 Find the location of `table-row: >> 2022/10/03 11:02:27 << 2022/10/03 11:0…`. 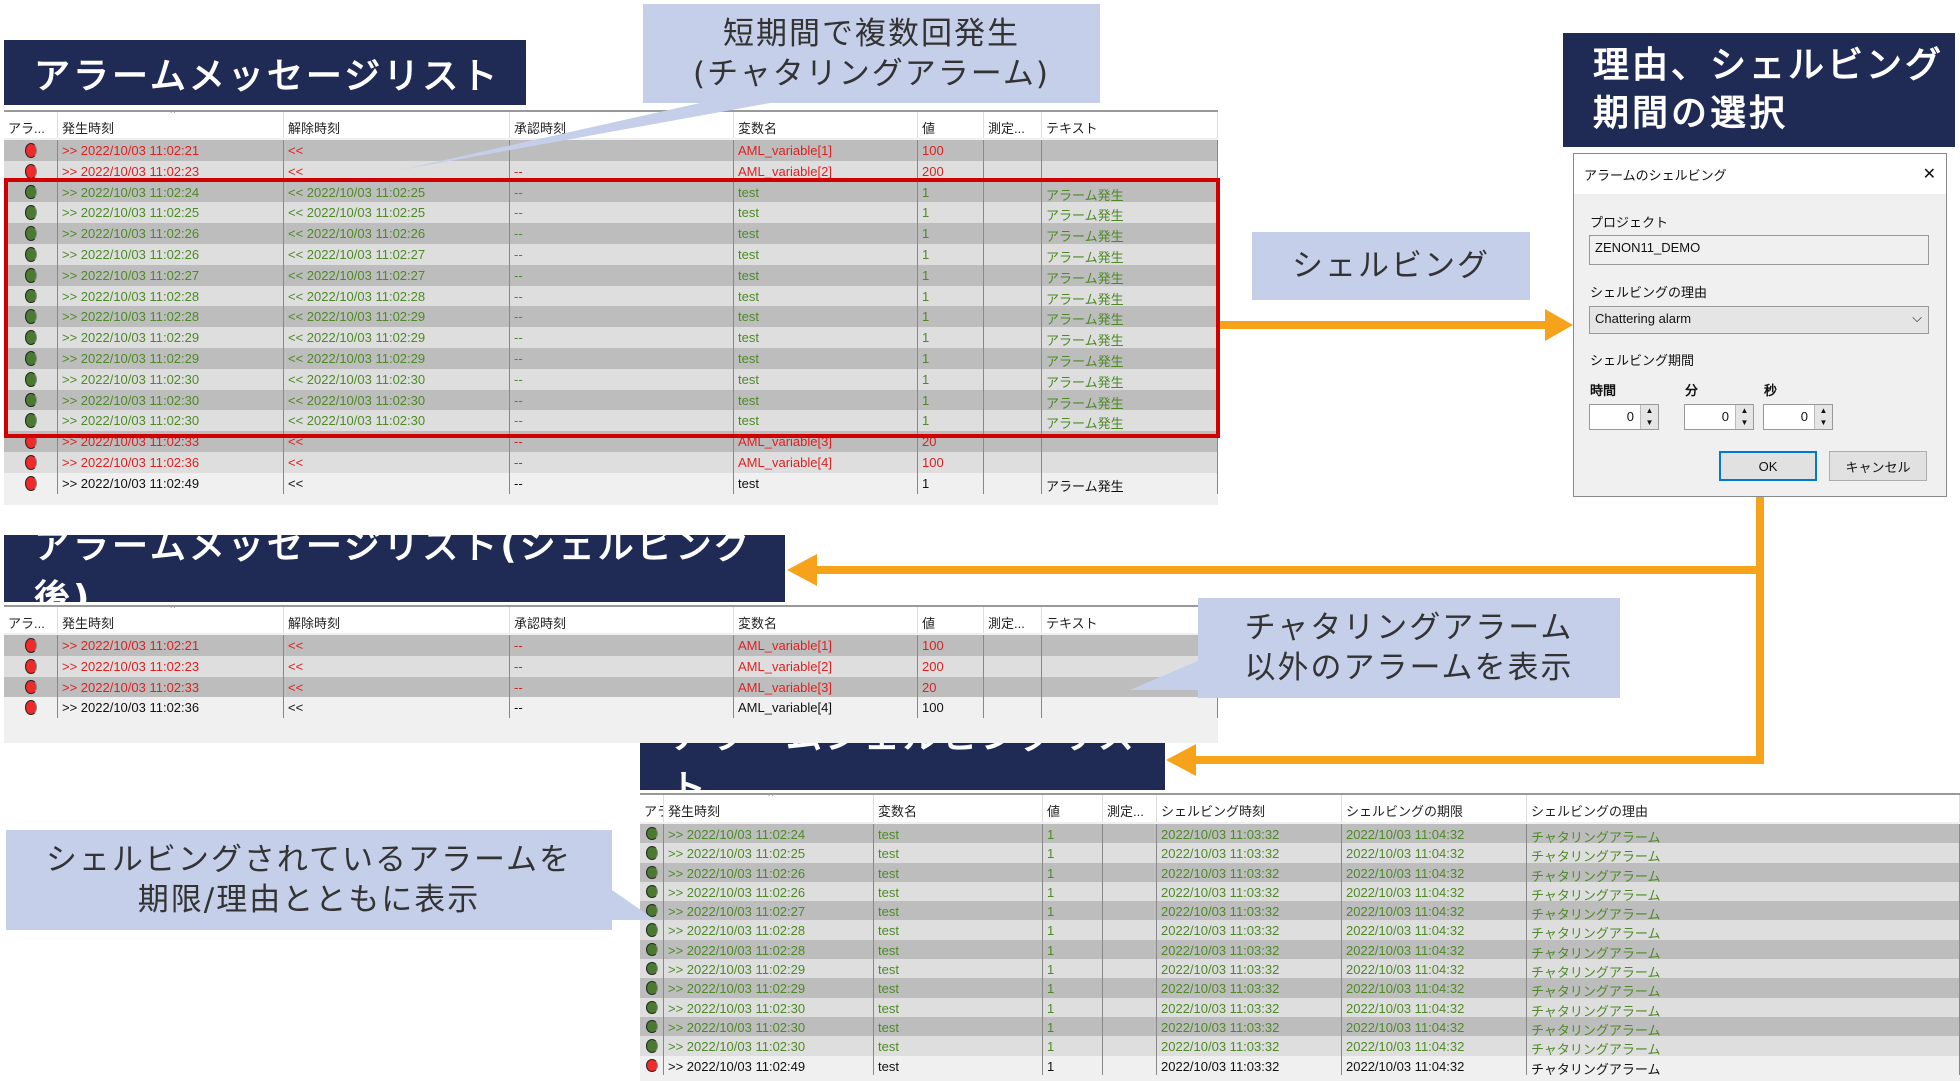

table-row: >> 2022/10/03 11:02:27 << 2022/10/03 11:0… is located at coordinates (611, 275).